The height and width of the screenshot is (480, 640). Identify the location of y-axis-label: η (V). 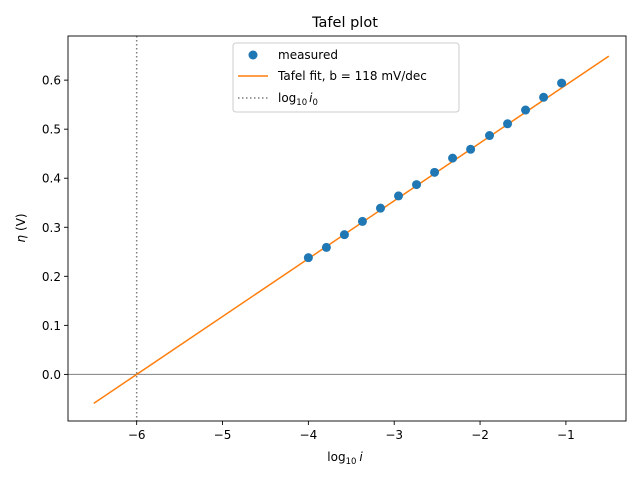
(21, 227).